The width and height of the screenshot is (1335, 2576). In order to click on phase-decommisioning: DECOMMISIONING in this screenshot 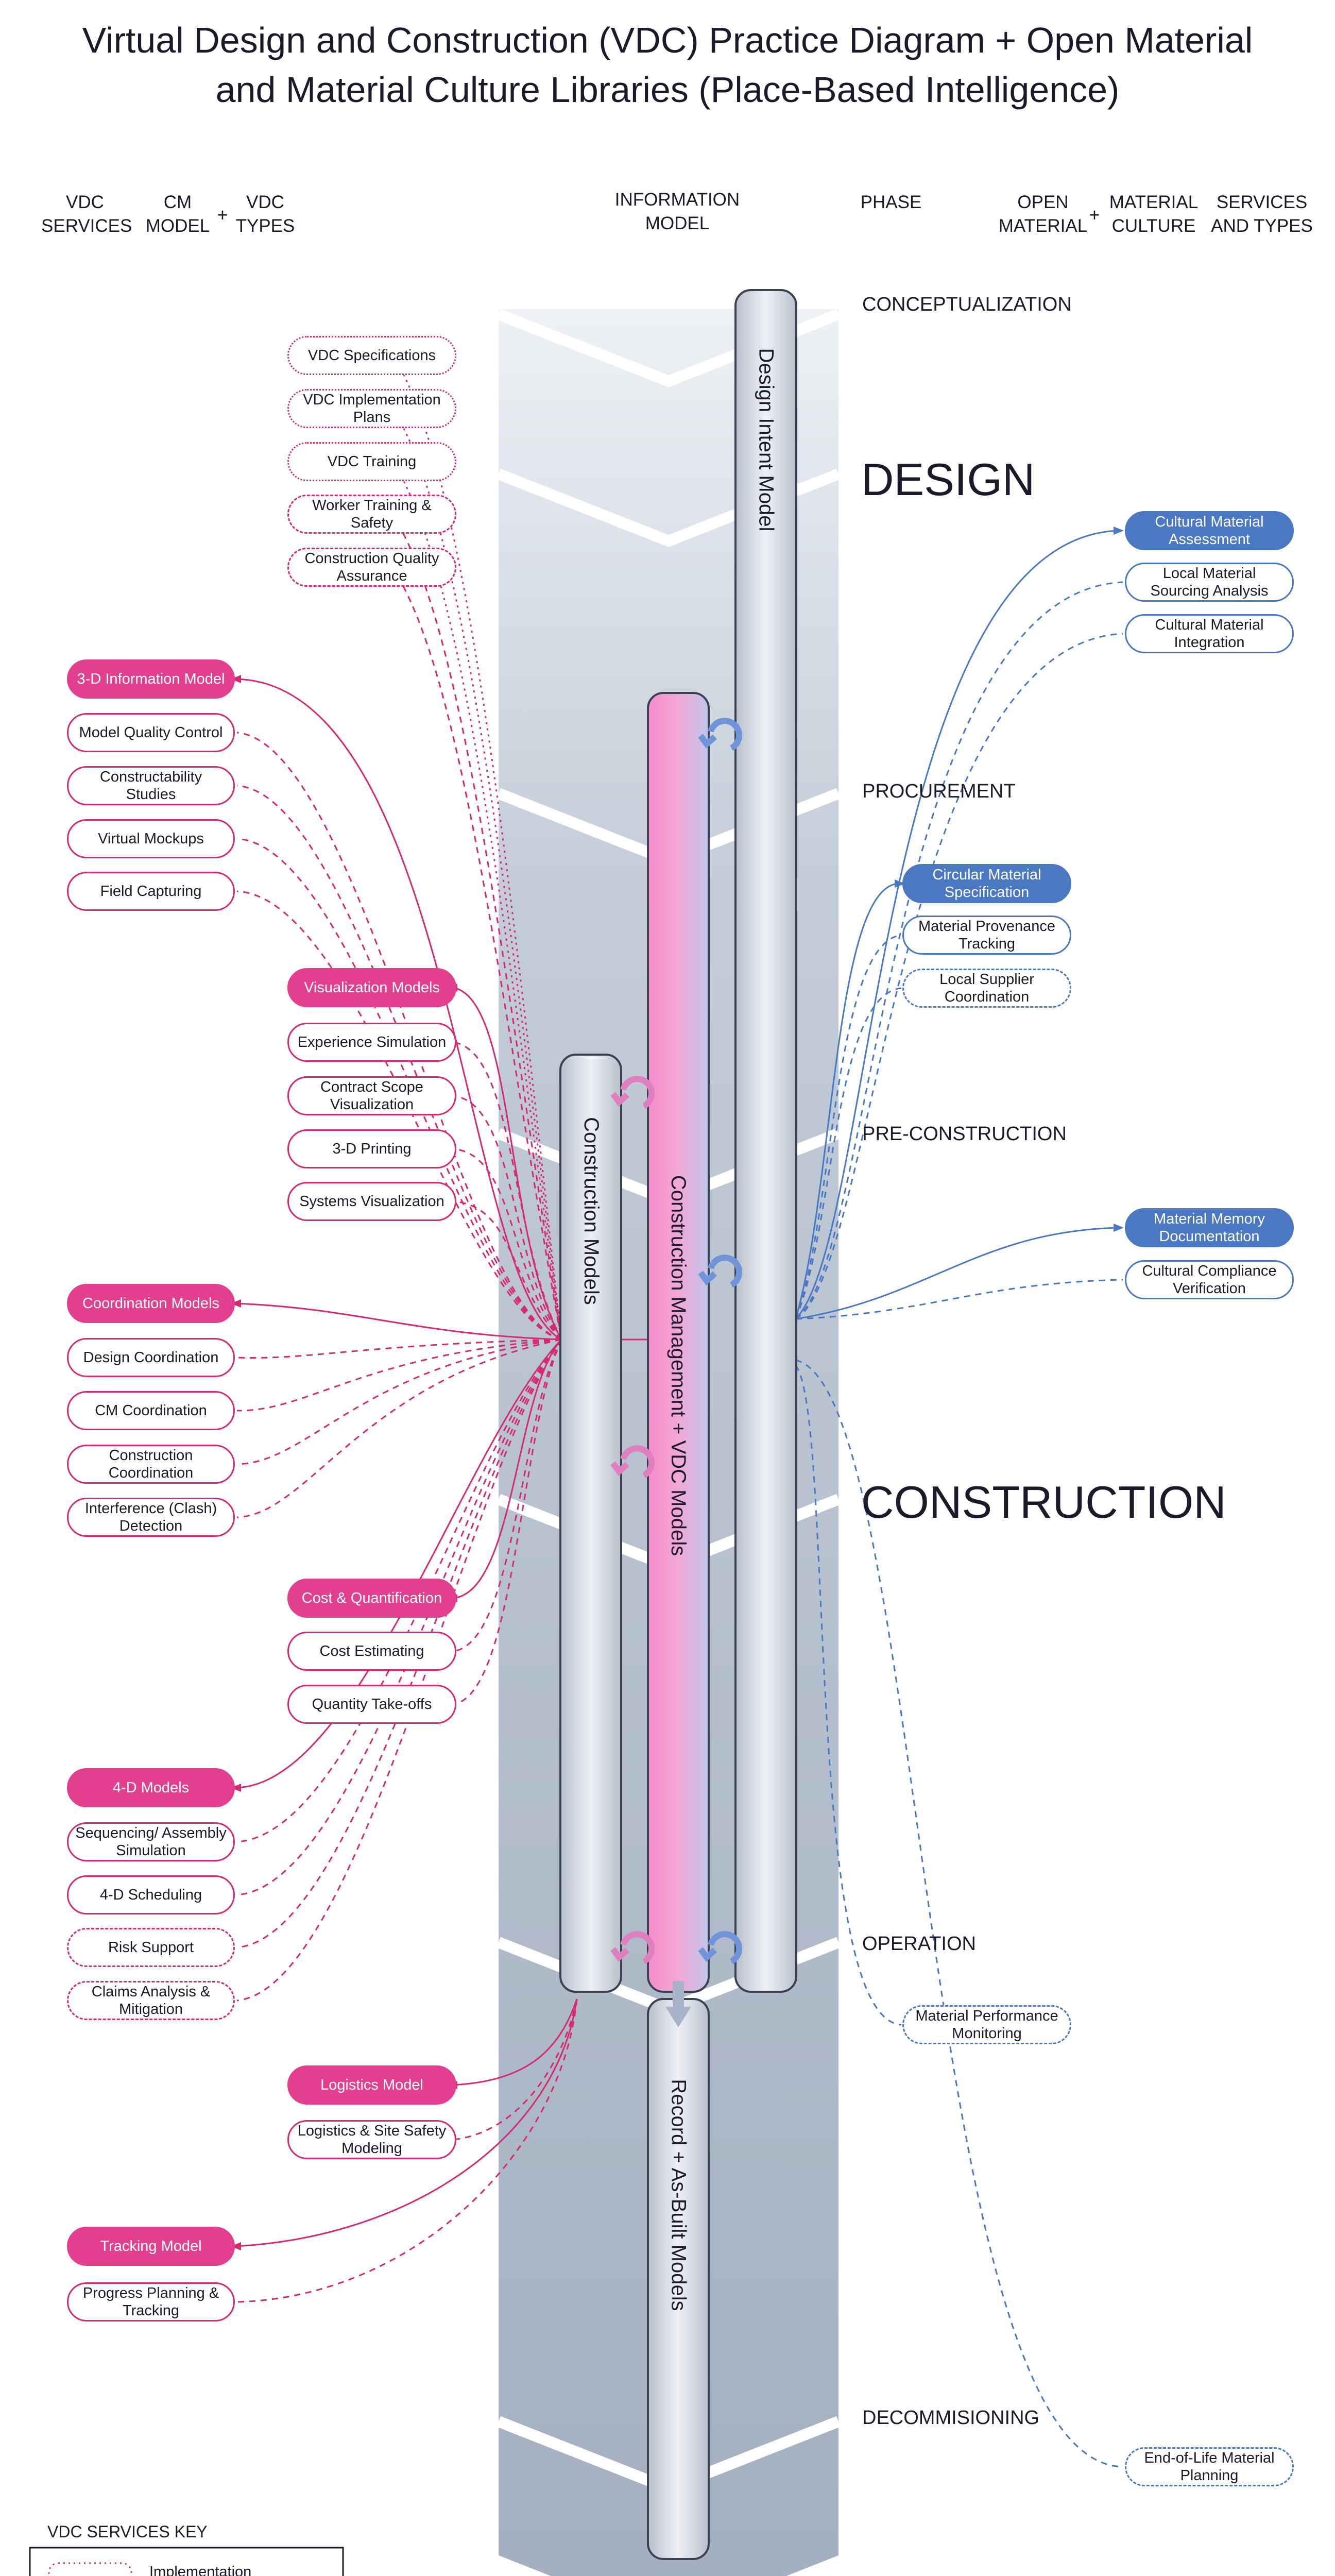, I will do `click(951, 2418)`.